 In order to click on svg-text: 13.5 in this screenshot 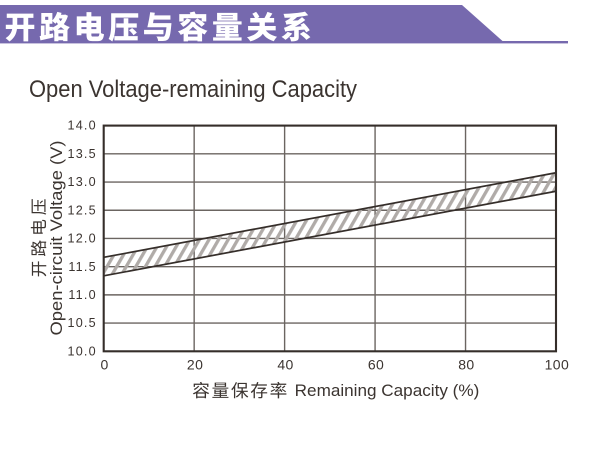, I will do `click(81, 154)`.